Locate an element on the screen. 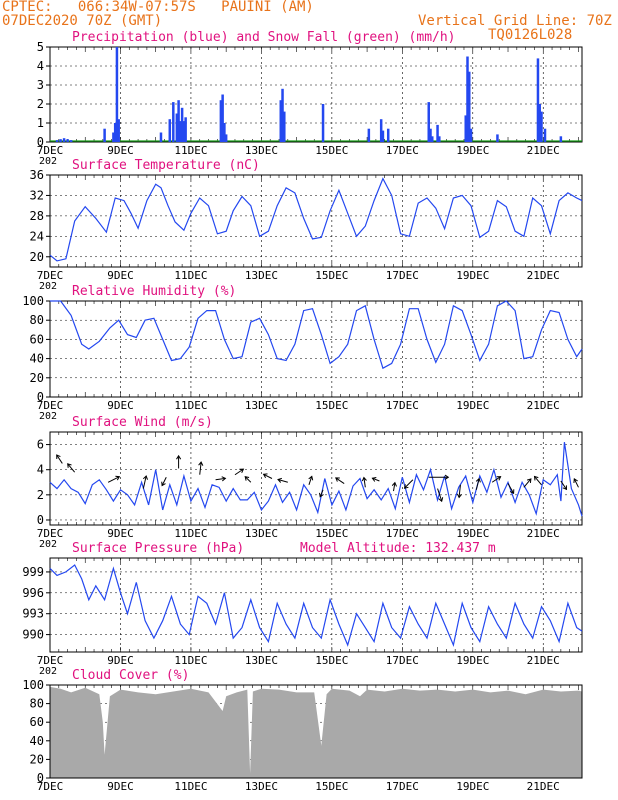 The width and height of the screenshot is (618, 800). precip-xtick-label: 9DEC is located at coordinates (120, 150).